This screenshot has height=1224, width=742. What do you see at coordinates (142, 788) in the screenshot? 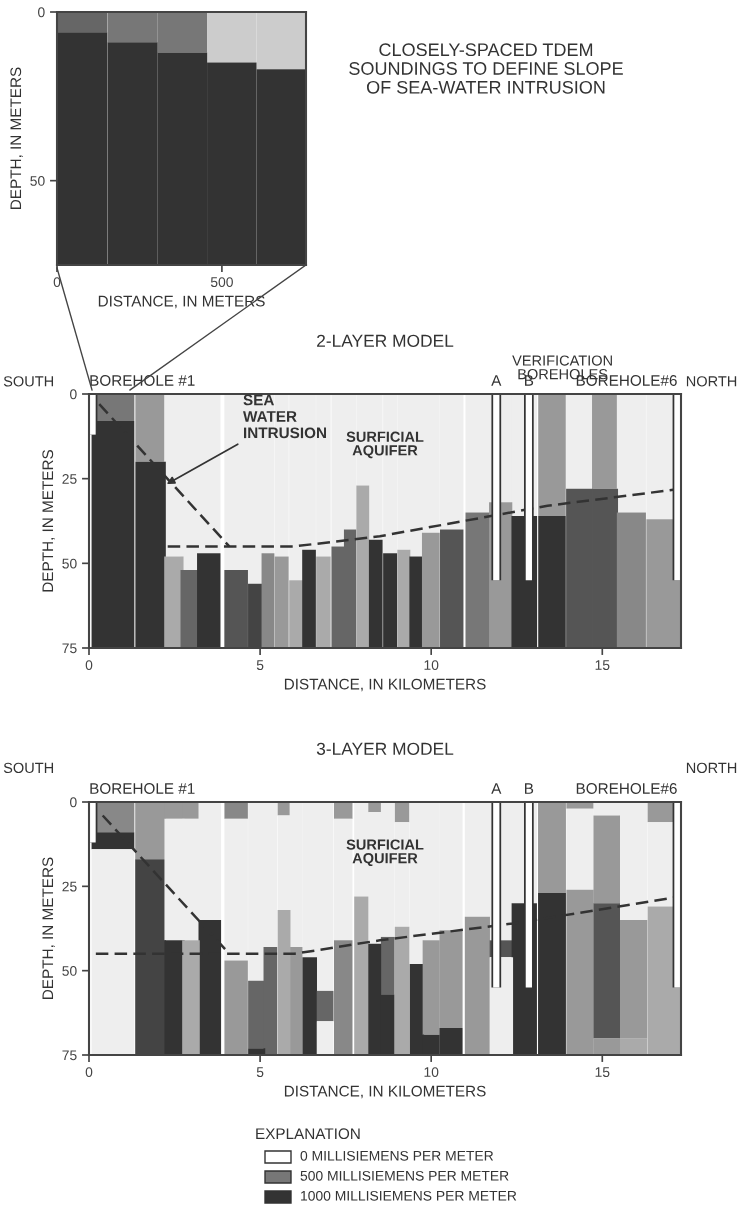
I see `text: BOREHOLE #1` at bounding box center [142, 788].